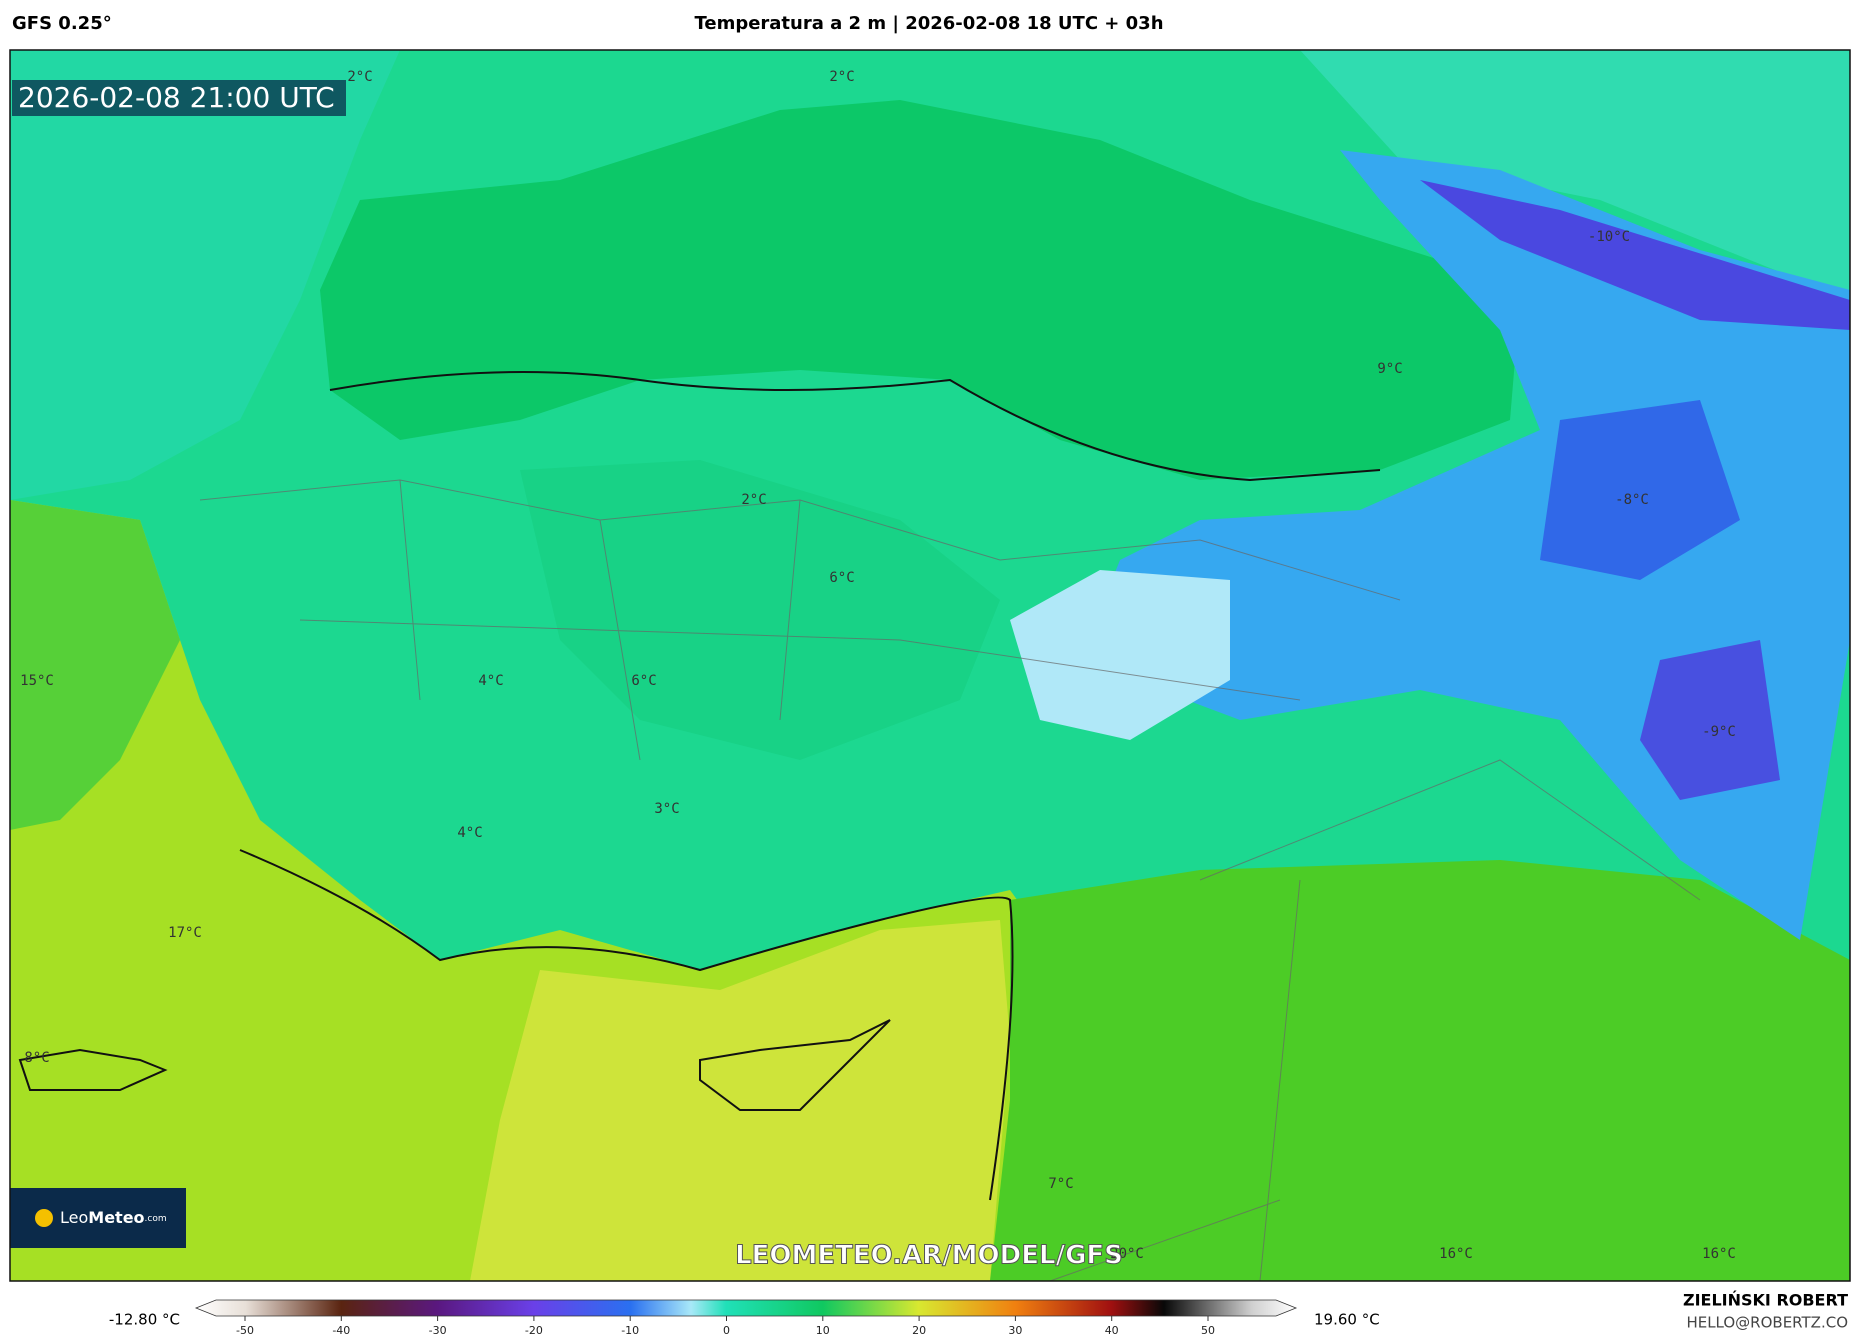  What do you see at coordinates (795, 1065) in the screenshot?
I see `cyprus` at bounding box center [795, 1065].